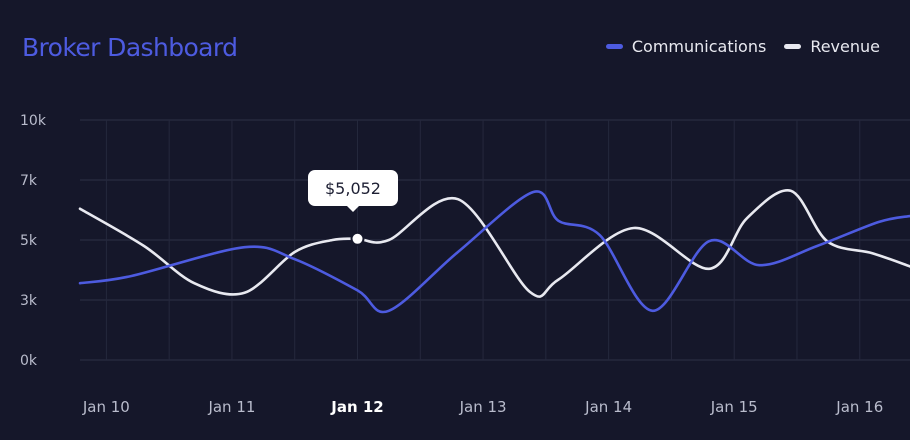 The width and height of the screenshot is (910, 440). I want to click on chart-title: Broker Dashboard, so click(130, 47).